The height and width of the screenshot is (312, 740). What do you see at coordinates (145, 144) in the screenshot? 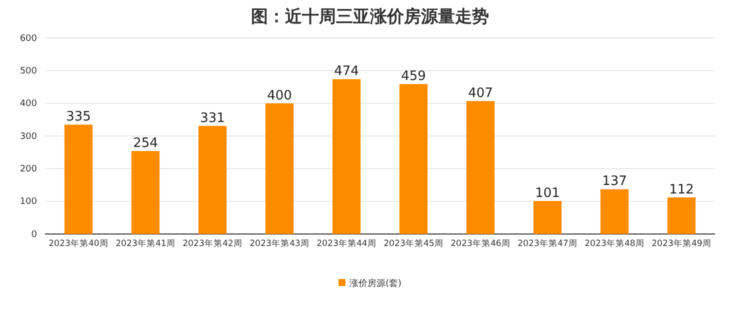
I see `data-label: 254` at bounding box center [145, 144].